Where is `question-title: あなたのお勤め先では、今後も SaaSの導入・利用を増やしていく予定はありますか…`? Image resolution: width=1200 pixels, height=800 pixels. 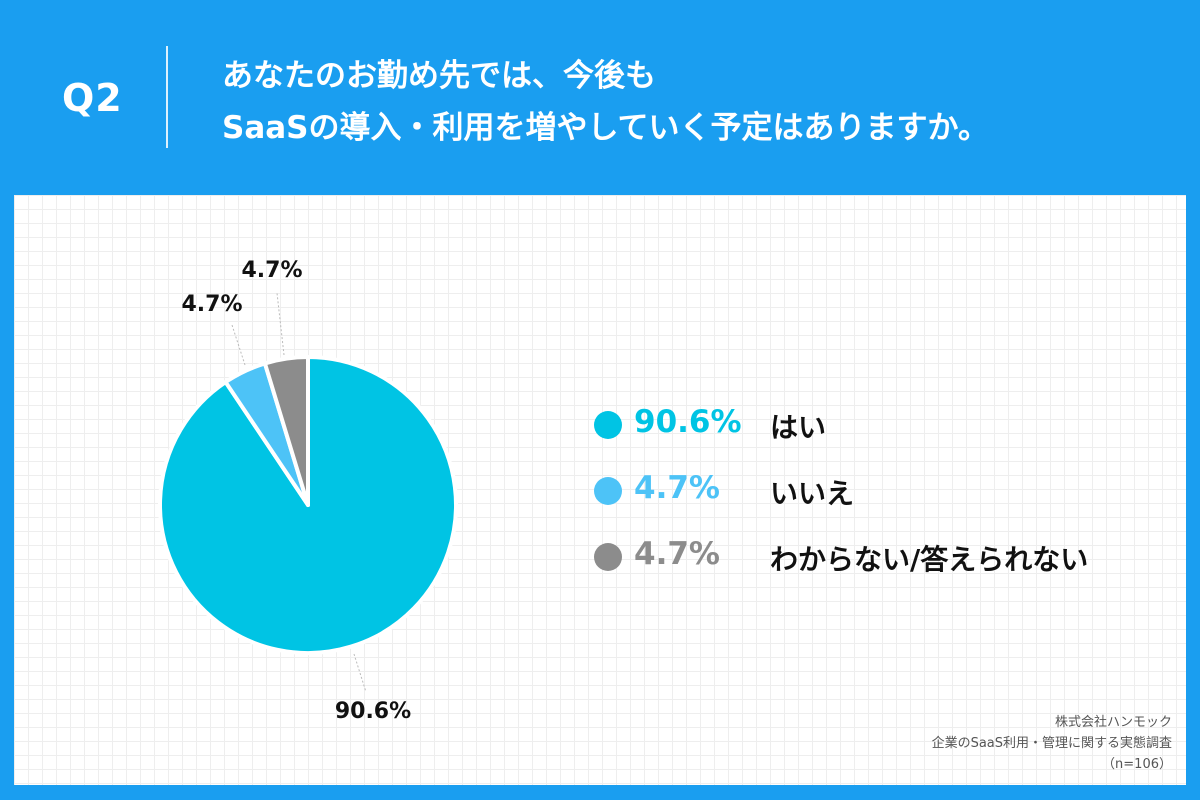 question-title: あなたのお勤め先では、今後も SaaSの導入・利用を増やしていく予定はありますか… is located at coordinates (605, 102).